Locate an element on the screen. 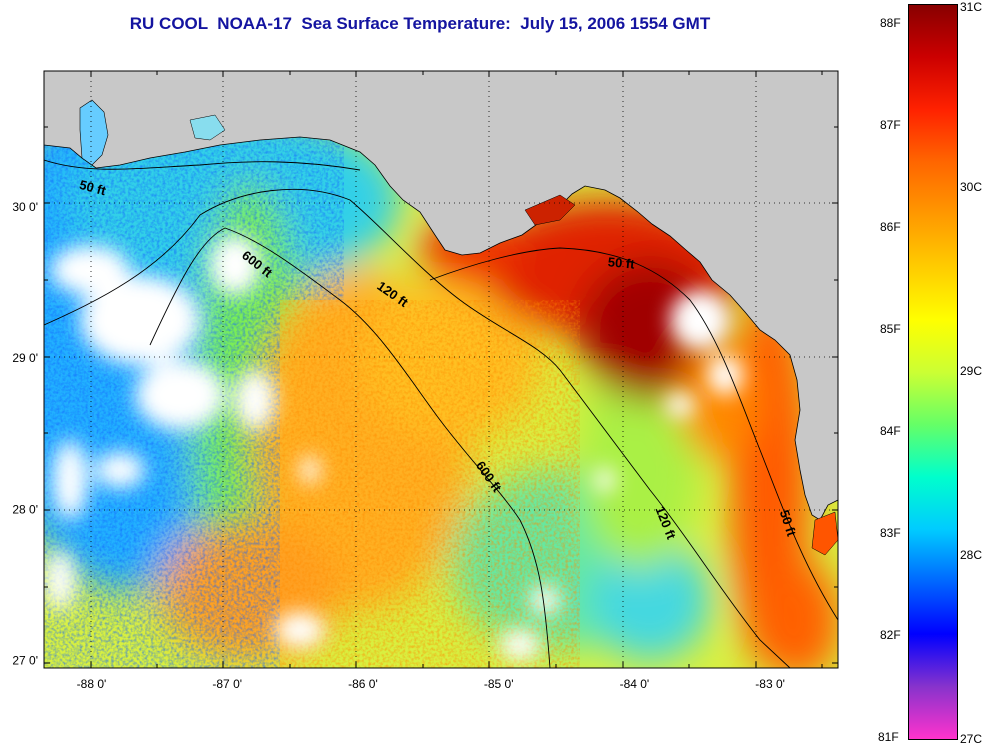 This screenshot has height=754, width=992. x-tick-label: -85 0' is located at coordinates (499, 684).